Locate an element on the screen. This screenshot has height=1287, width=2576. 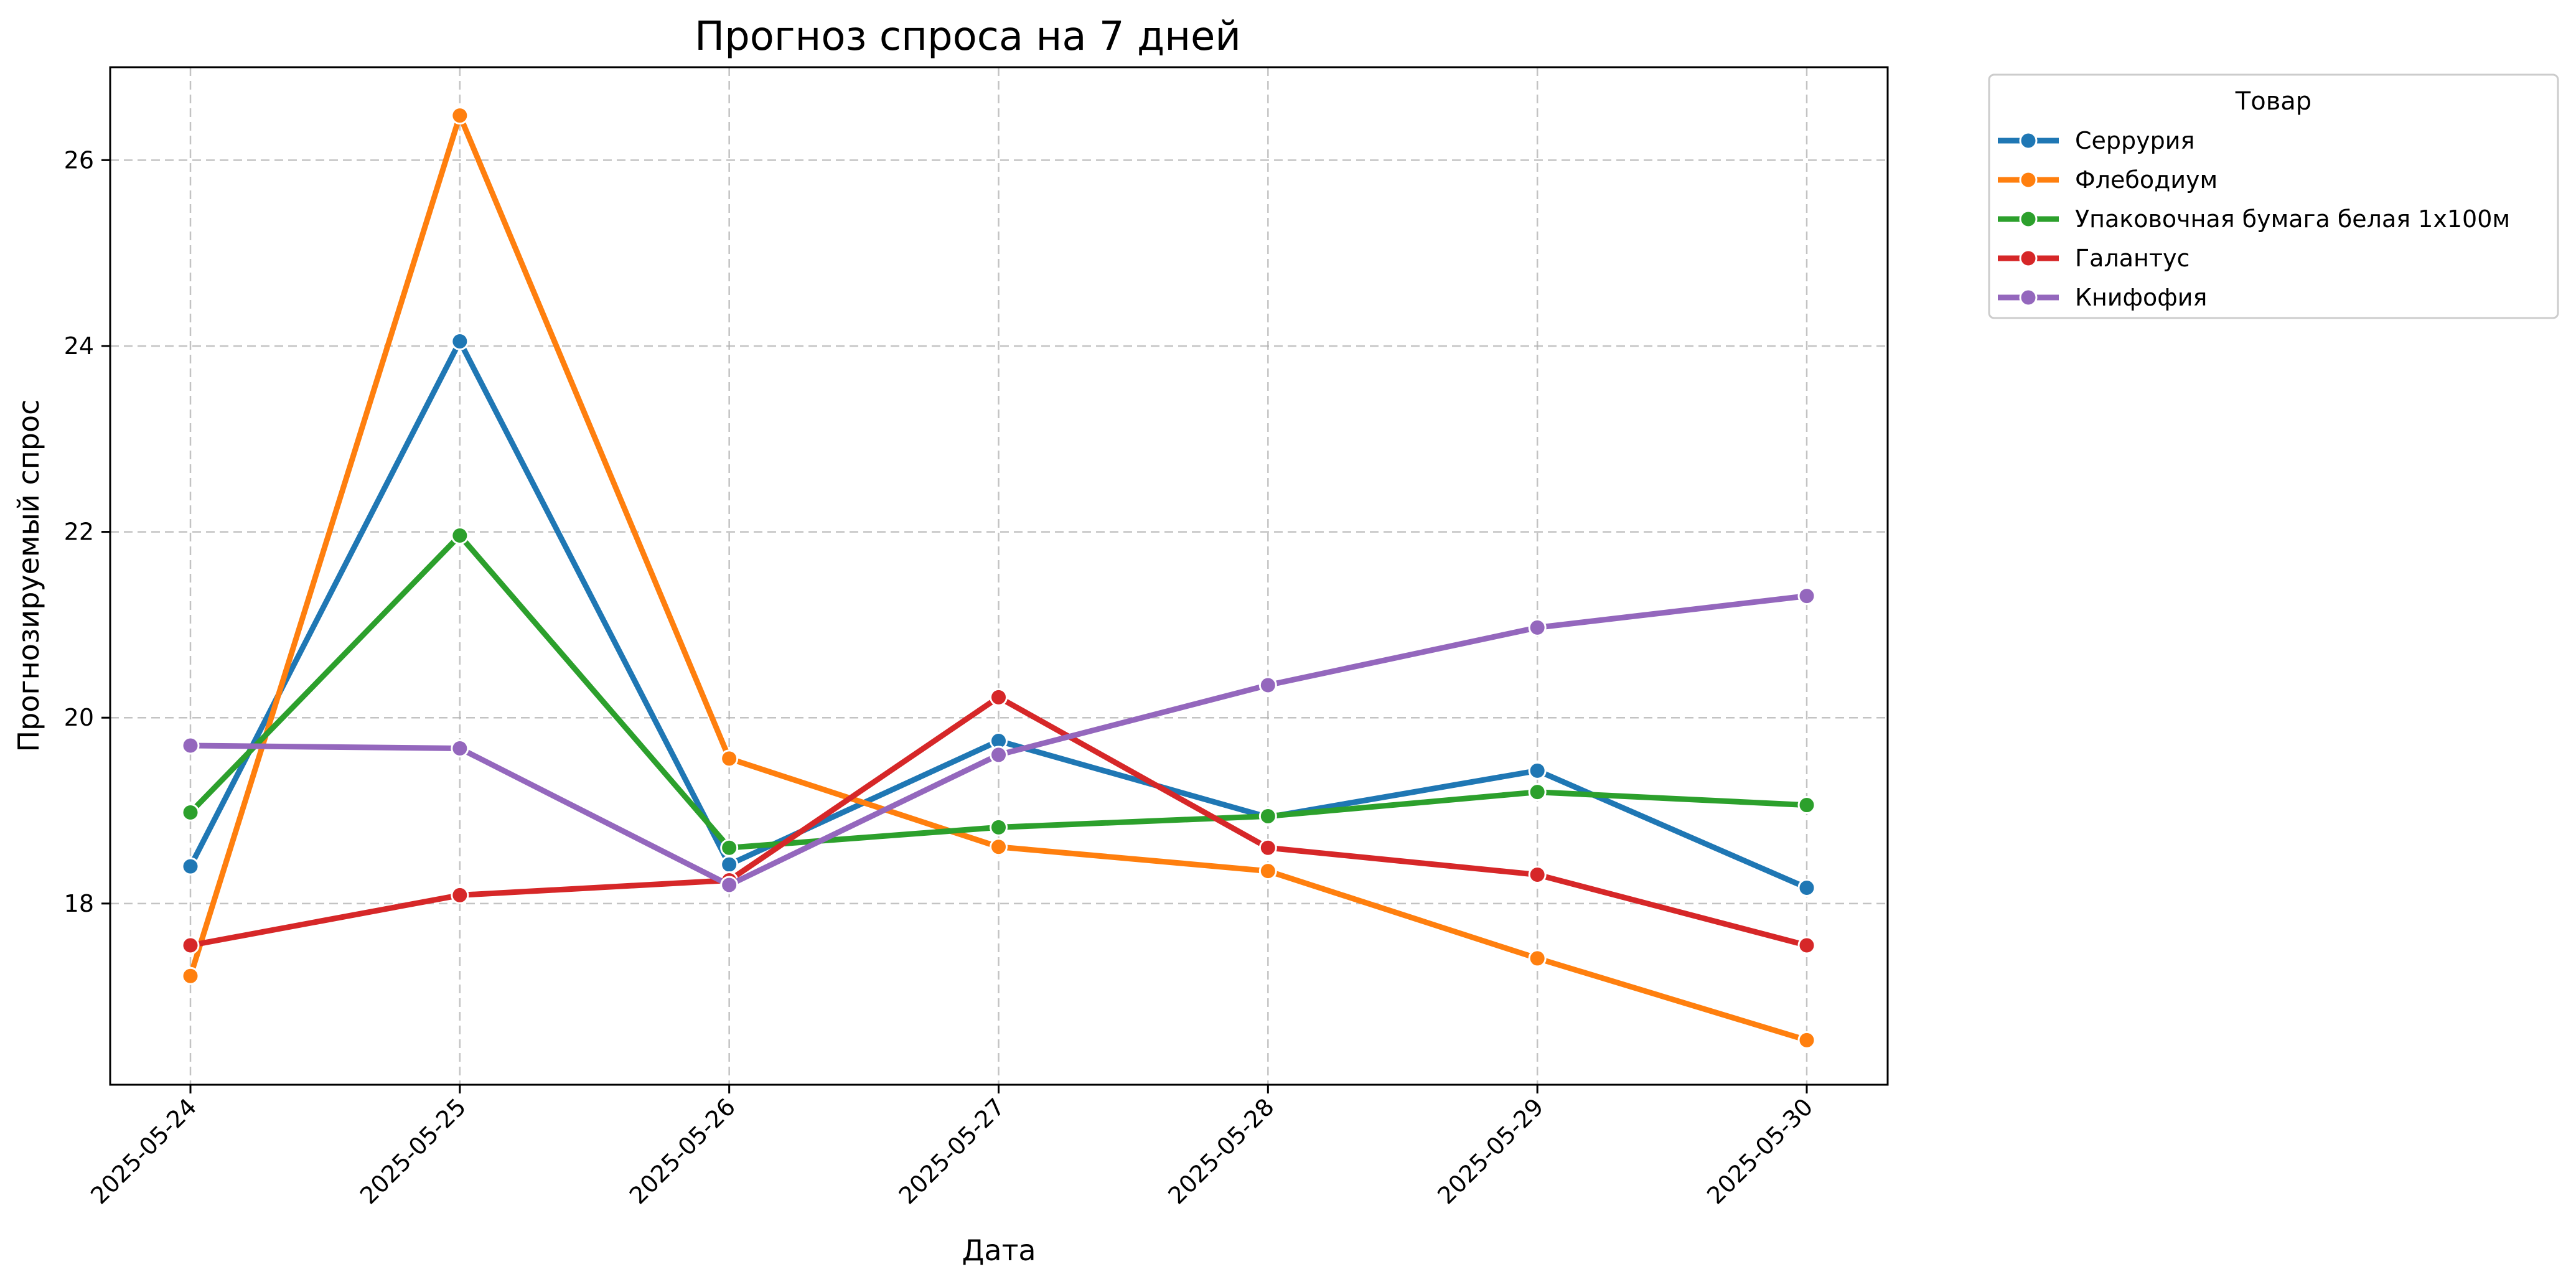
x-tick-label: 2025-05-27 is located at coordinates (952, 1151).